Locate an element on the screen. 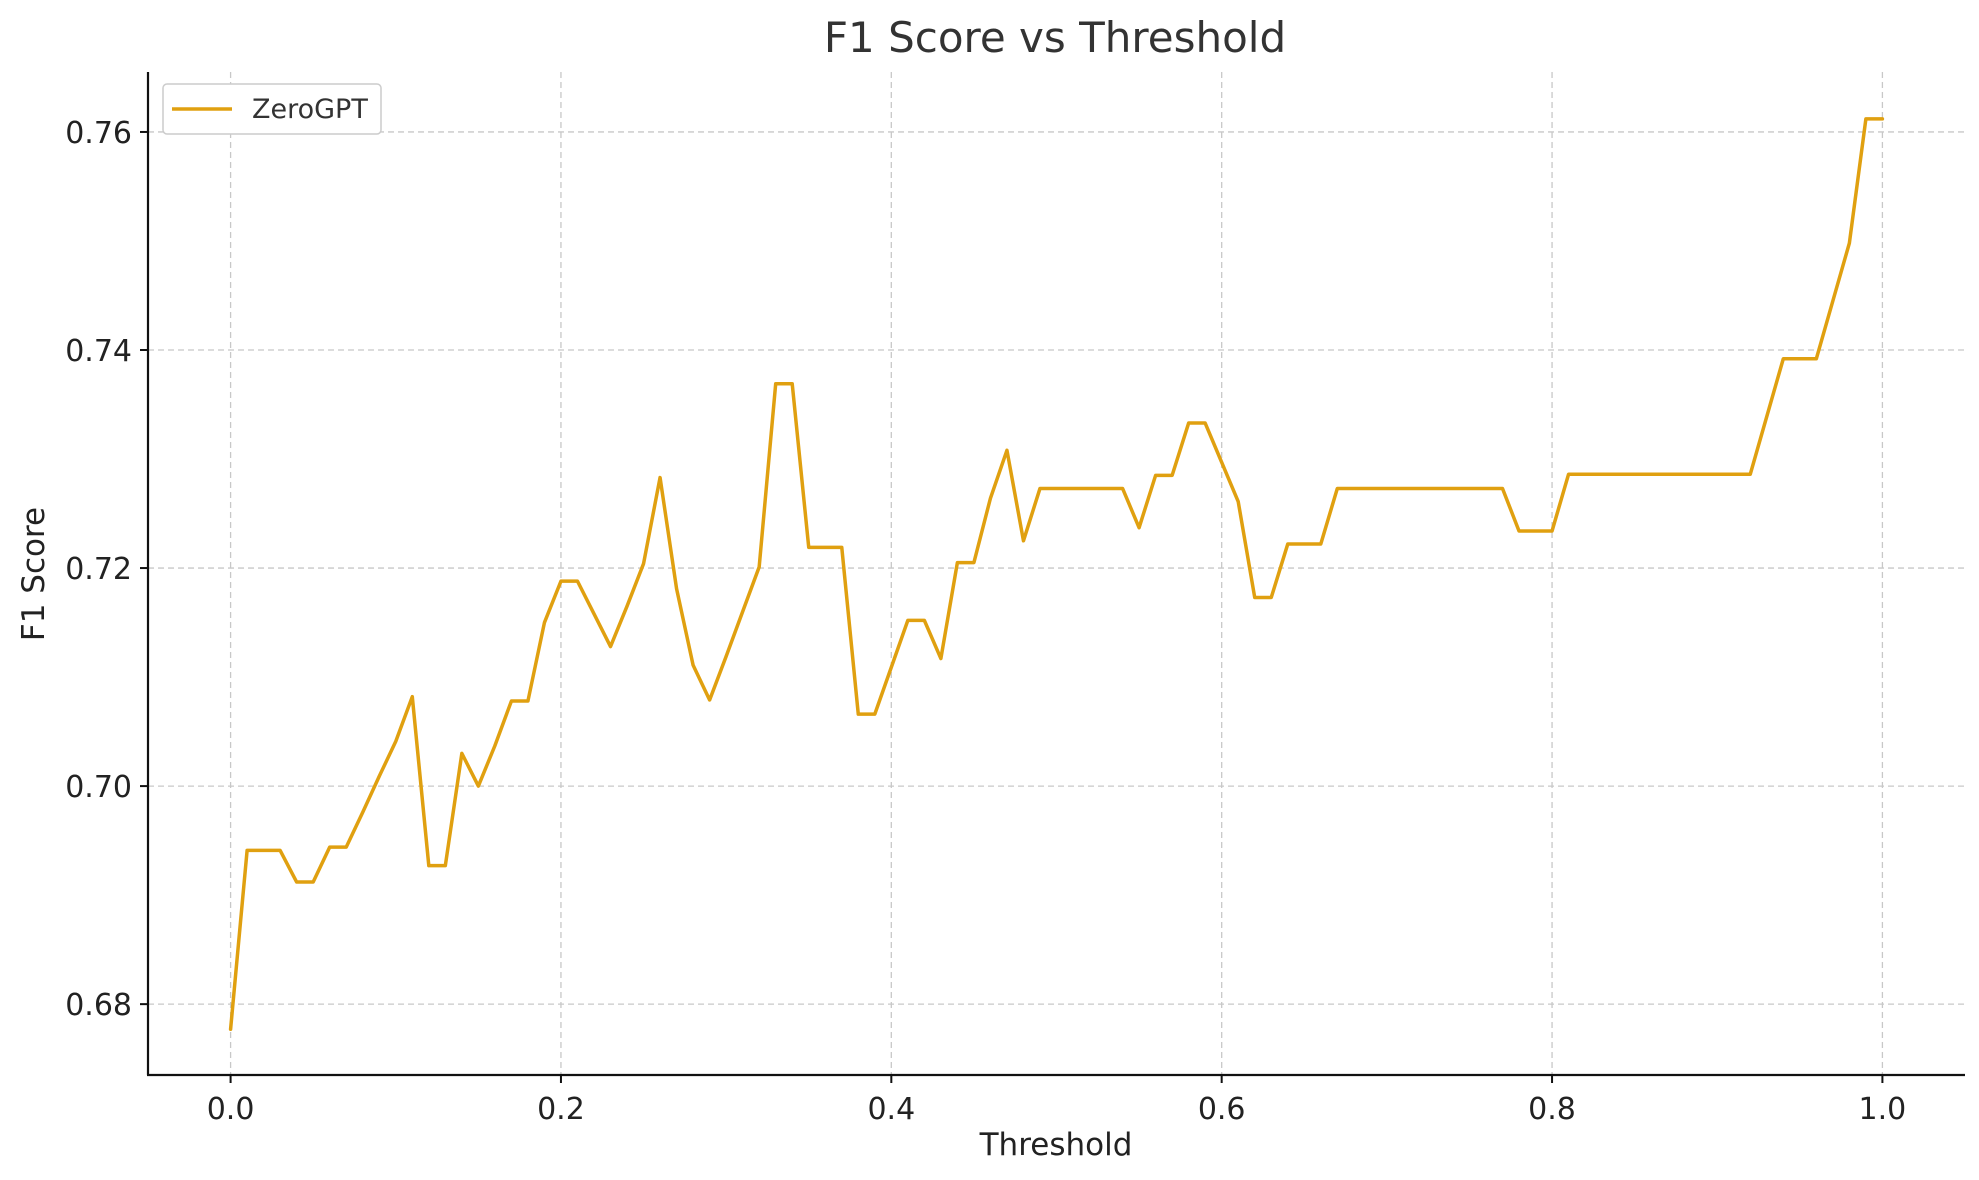 This screenshot has height=1180, width=1979. x-tick-label: 0.6 is located at coordinates (1222, 1109).